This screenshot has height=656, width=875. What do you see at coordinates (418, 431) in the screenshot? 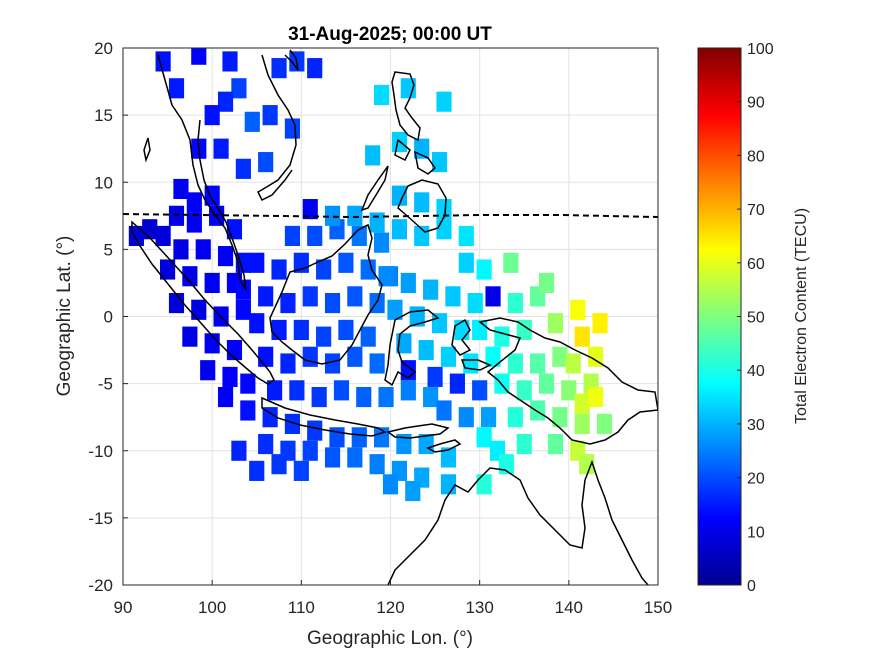
I see `coastline-lesser-sunda` at bounding box center [418, 431].